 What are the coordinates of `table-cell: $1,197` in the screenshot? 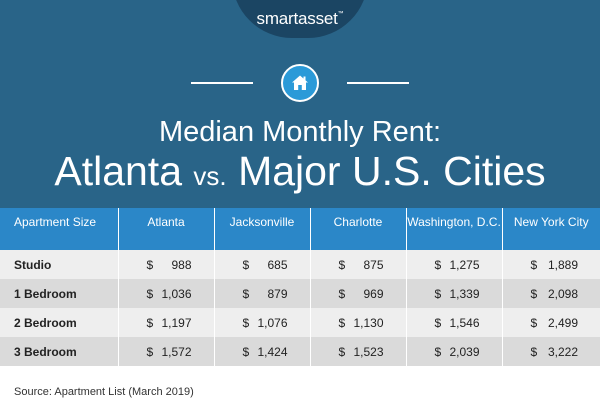 It's located at (165, 322).